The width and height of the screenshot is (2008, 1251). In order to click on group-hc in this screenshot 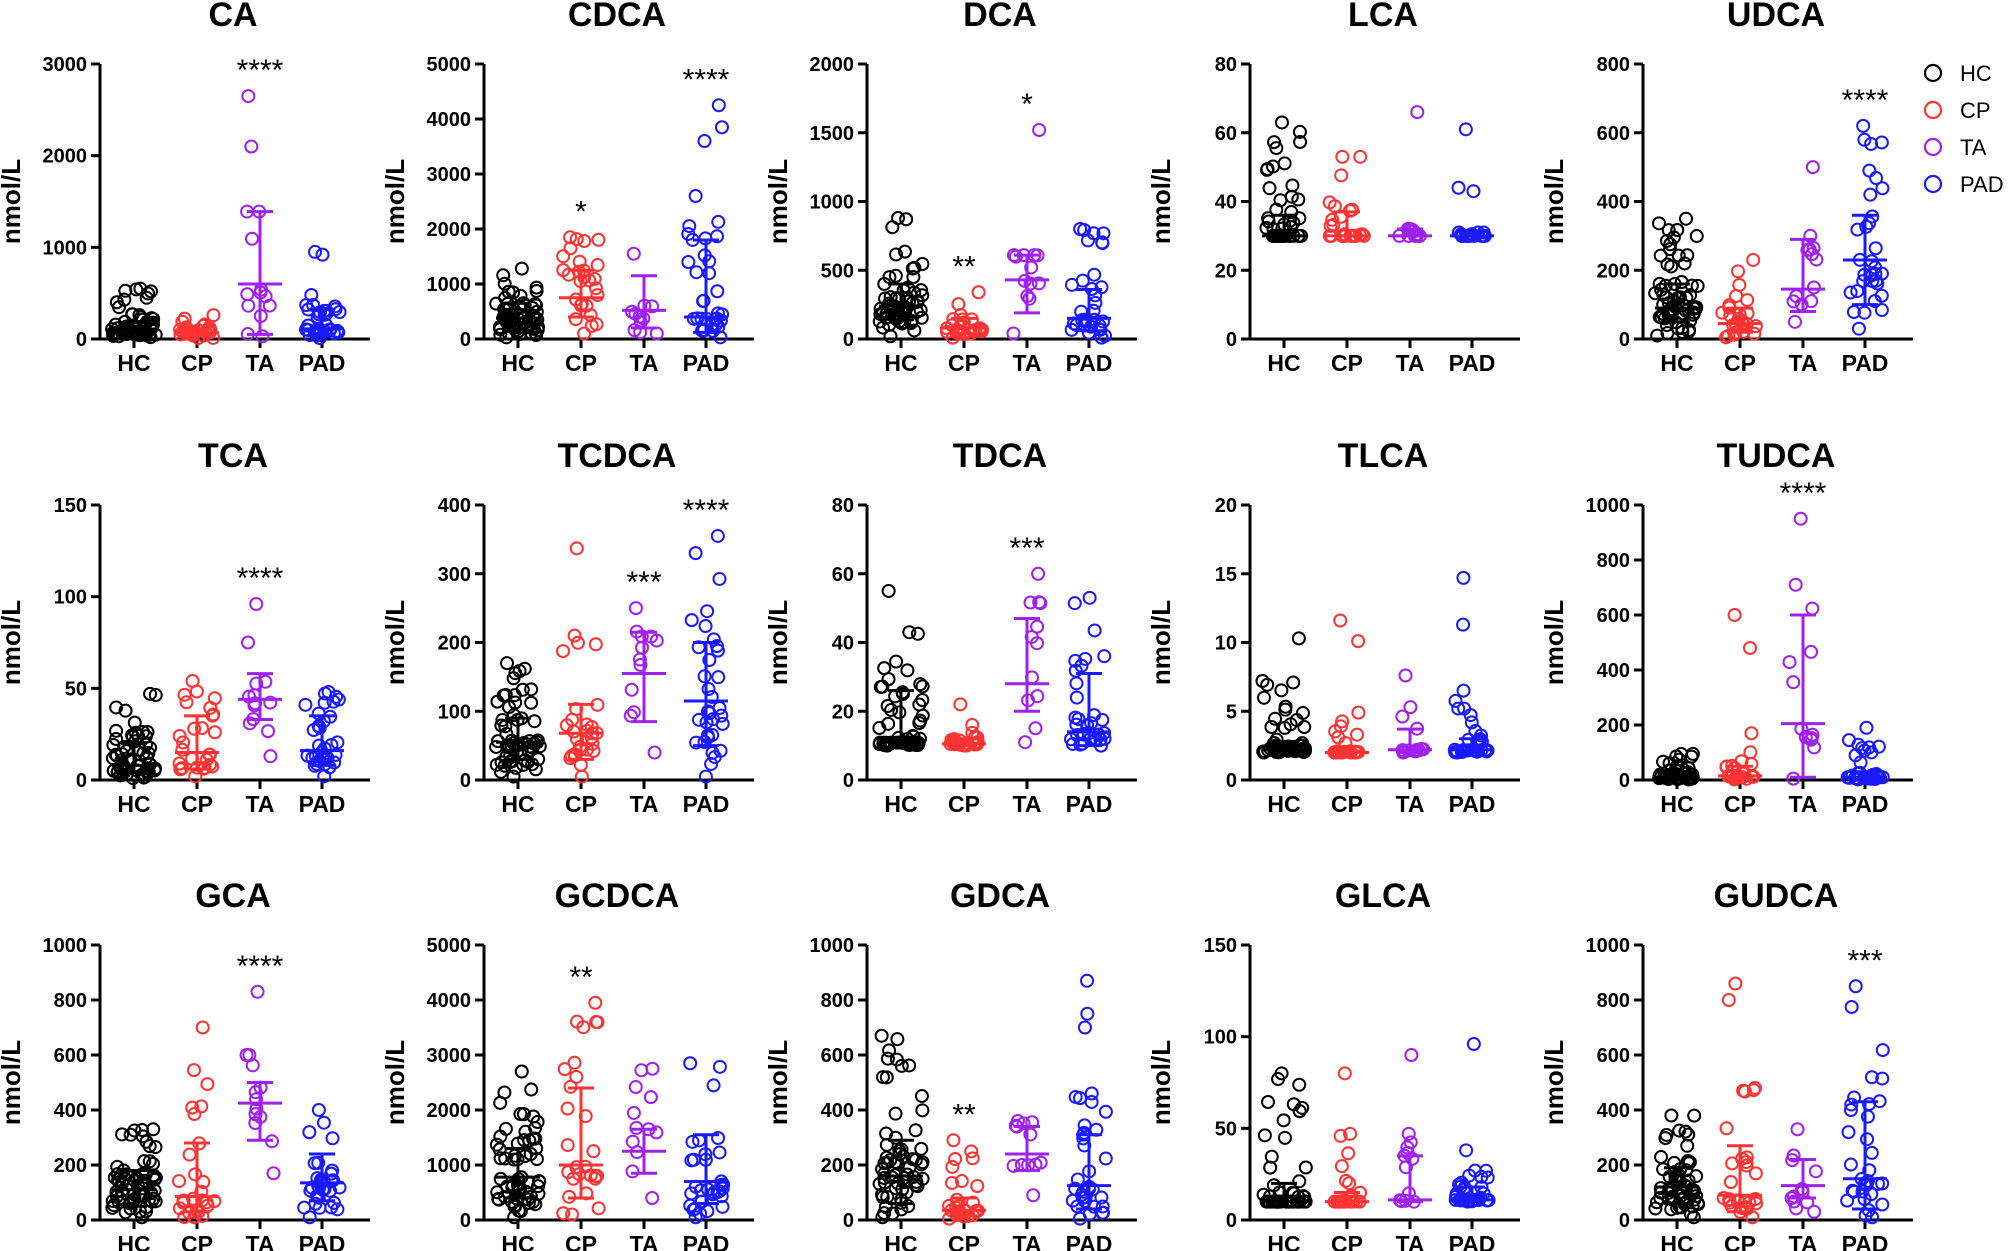, I will do `click(517, 303)`.